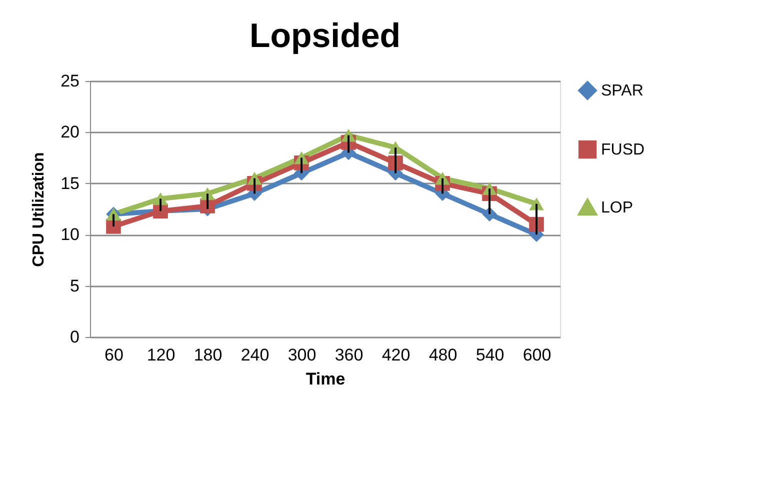 Image resolution: width=770 pixels, height=497 pixels. I want to click on x-axis-title: Time, so click(326, 379).